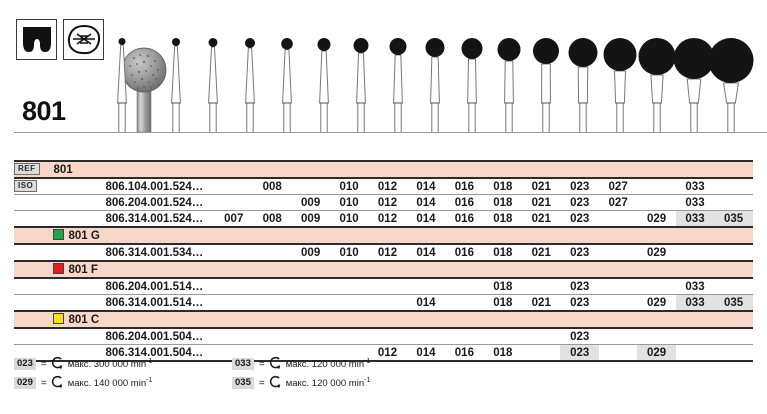 The image size is (767, 414). What do you see at coordinates (59, 318) in the screenshot?
I see `grit-color-chip` at bounding box center [59, 318].